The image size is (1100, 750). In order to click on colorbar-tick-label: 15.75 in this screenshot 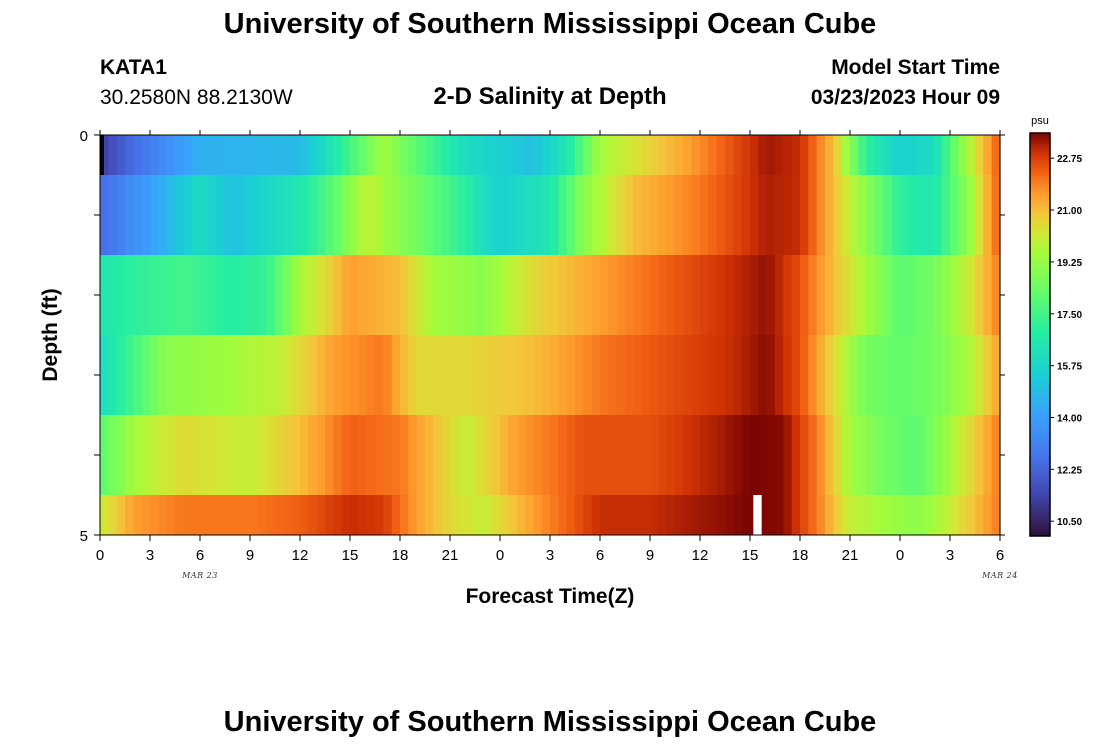, I will do `click(1069, 367)`.